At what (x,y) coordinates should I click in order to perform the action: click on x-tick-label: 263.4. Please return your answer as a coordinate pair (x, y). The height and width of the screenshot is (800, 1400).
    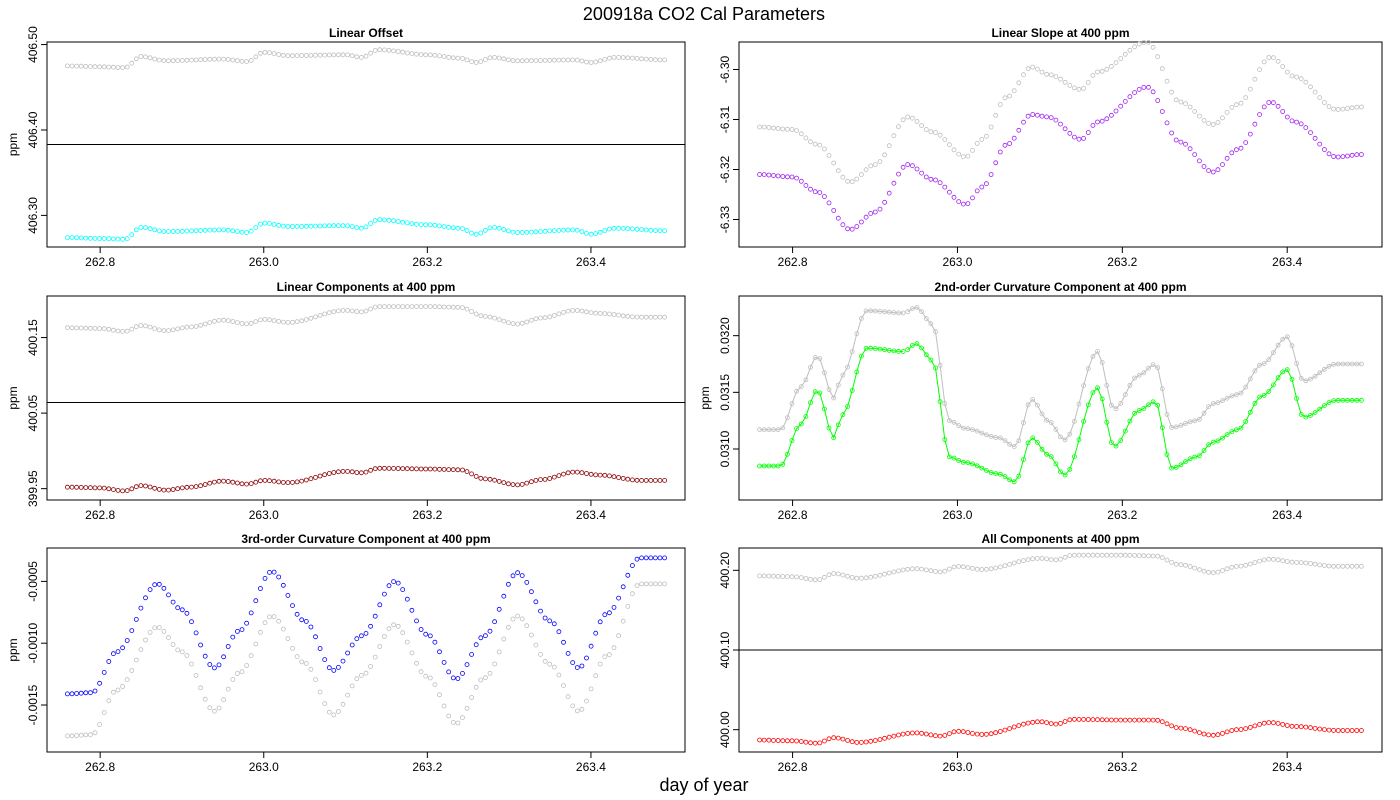
    Looking at the image, I should click on (591, 262).